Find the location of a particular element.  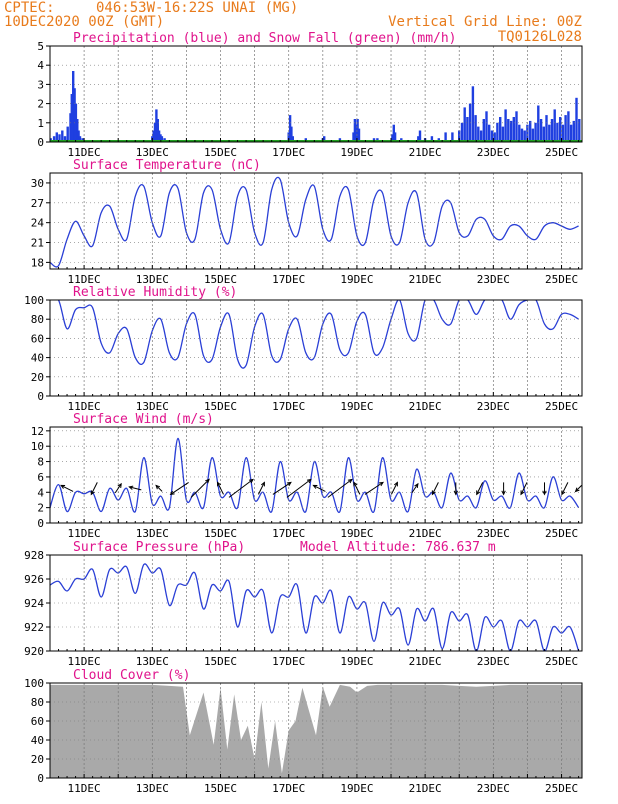

humidity-day-label: 11DEC is located at coordinates (84, 406).